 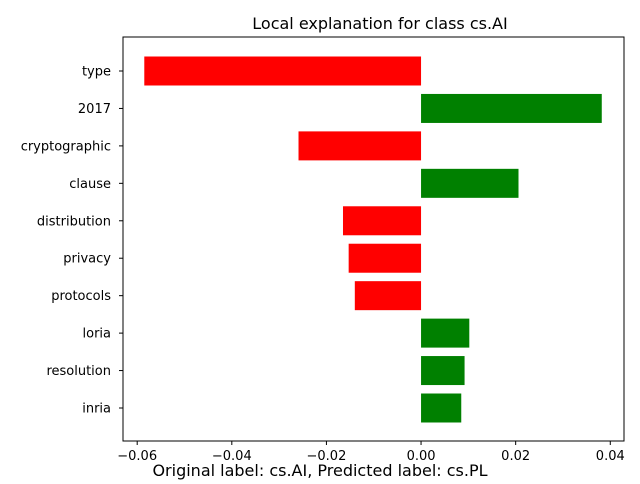 What do you see at coordinates (443, 371) in the screenshot?
I see `bar-resolution` at bounding box center [443, 371].